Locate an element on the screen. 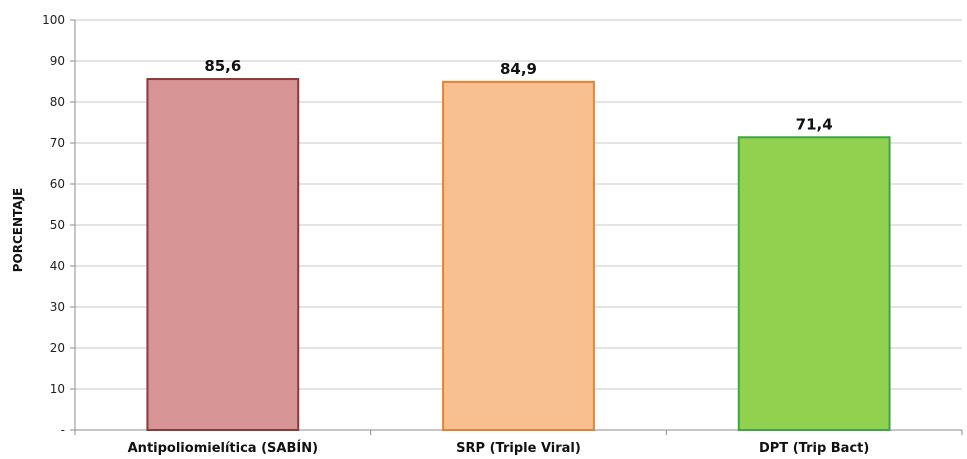 The height and width of the screenshot is (459, 967). data-labels: 85,6 84,9 71,4 is located at coordinates (518, 95).